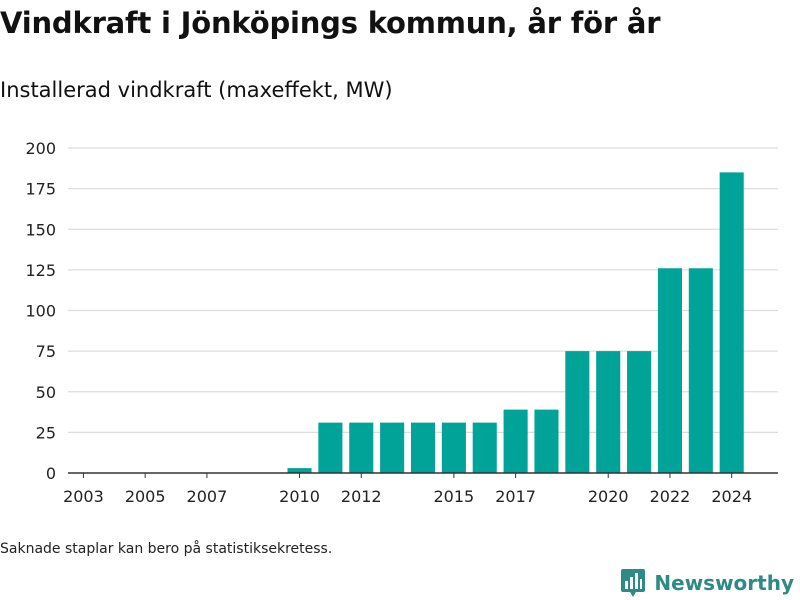 The height and width of the screenshot is (600, 800). I want to click on y-tick-label: 200, so click(40, 148).